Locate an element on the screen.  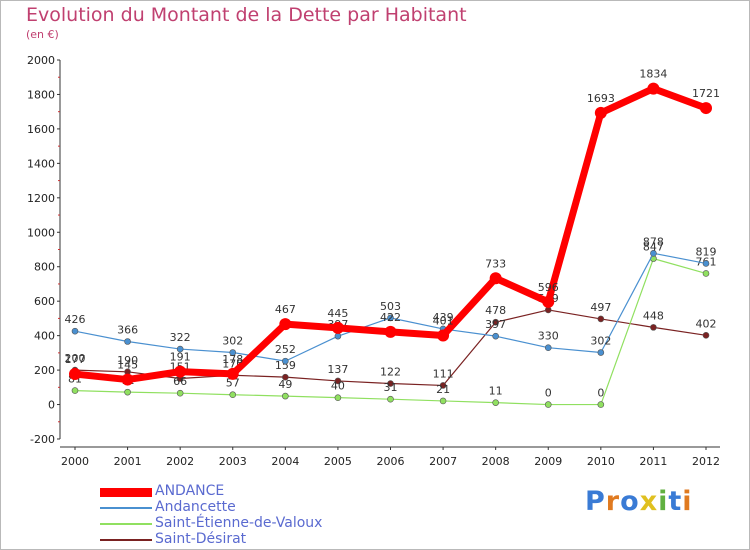
data-label: 819 is located at coordinates (706, 251).